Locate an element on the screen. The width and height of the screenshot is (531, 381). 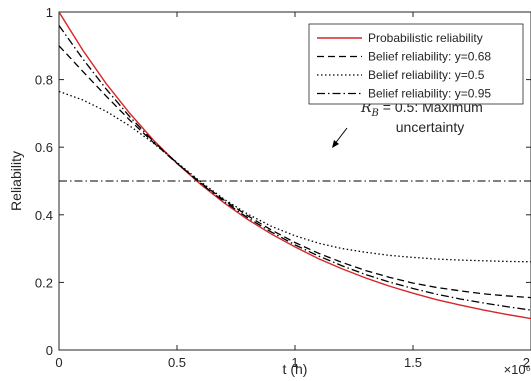
y-tick-label: 1 is located at coordinates (49, 12).